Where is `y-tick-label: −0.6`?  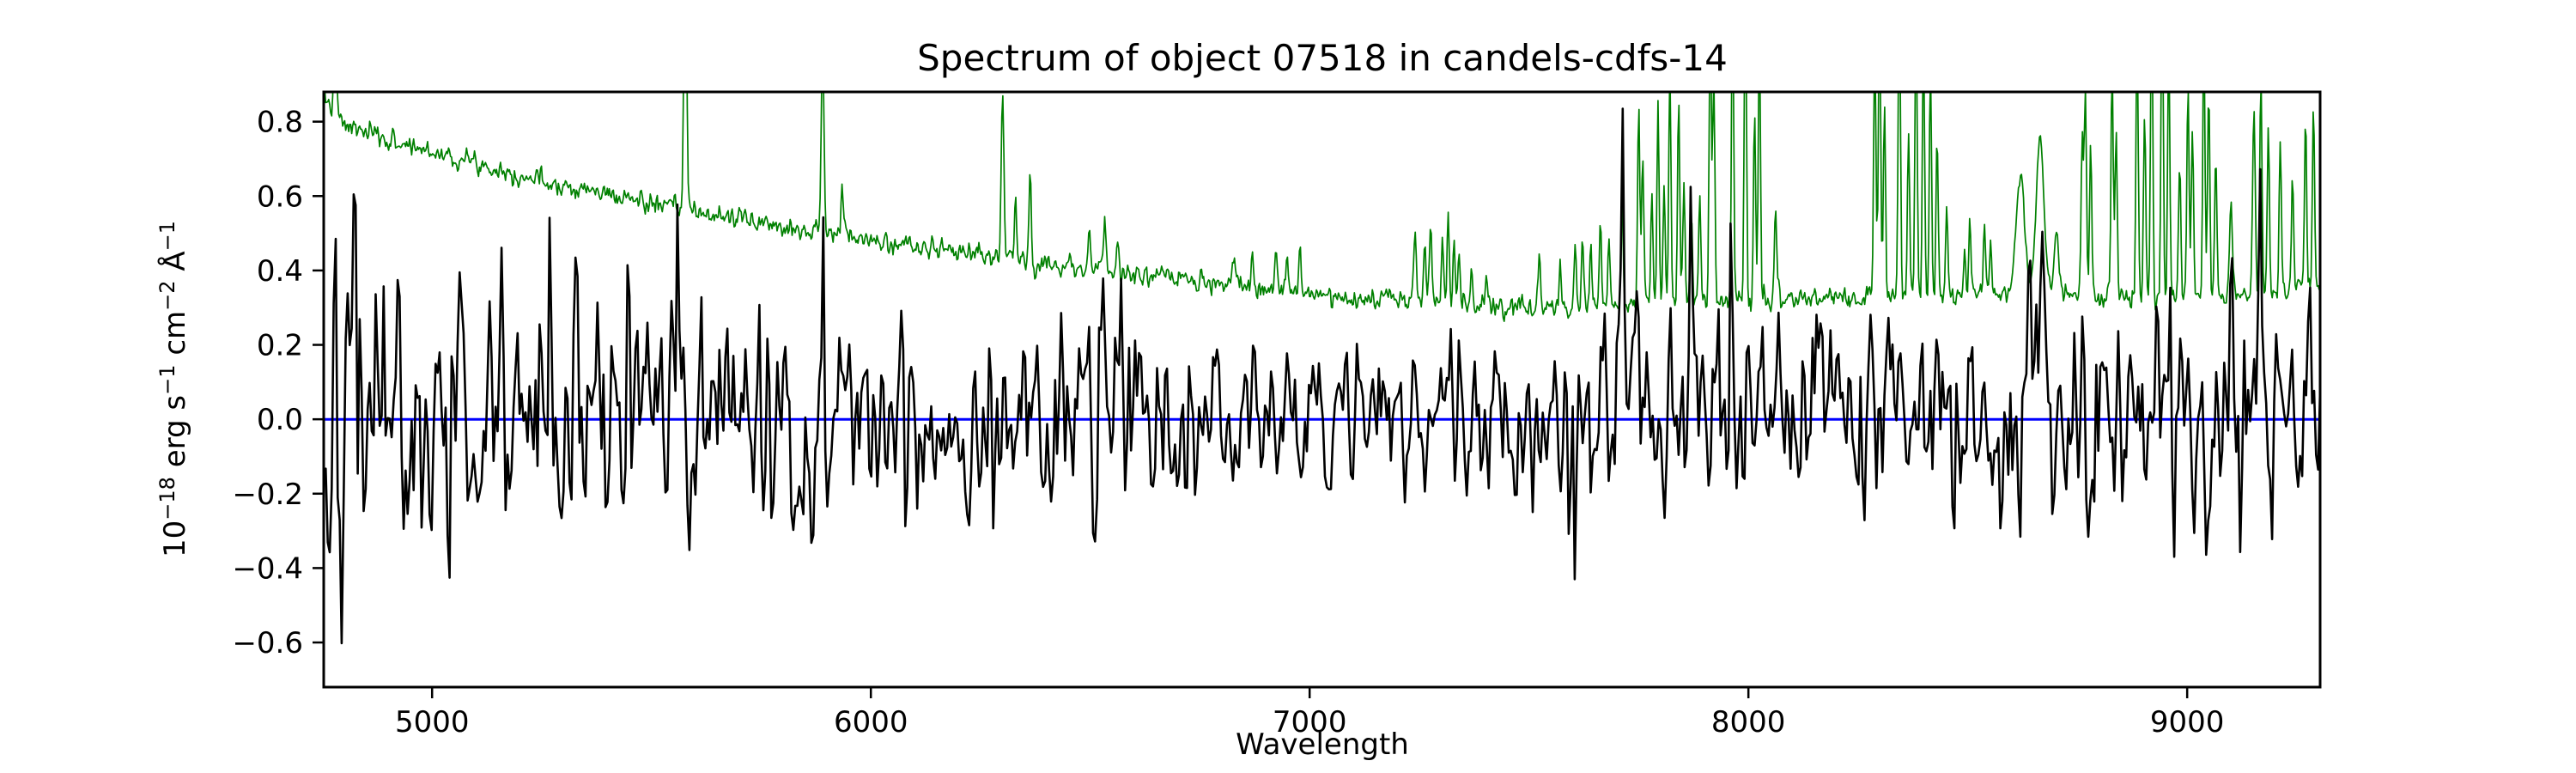 y-tick-label: −0.6 is located at coordinates (268, 643).